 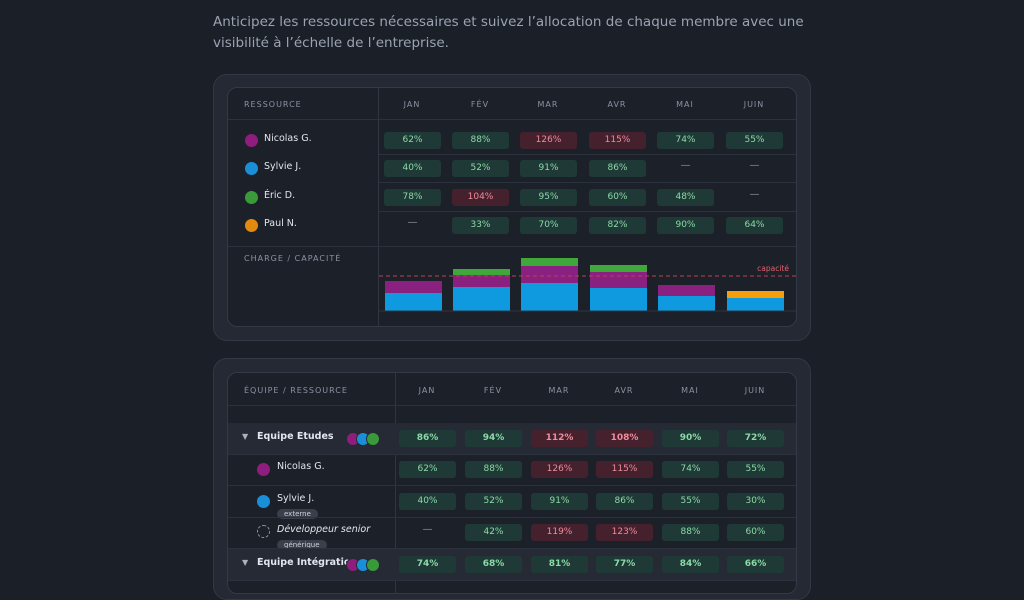 I want to click on allocation-cell: 95%, so click(x=548, y=197).